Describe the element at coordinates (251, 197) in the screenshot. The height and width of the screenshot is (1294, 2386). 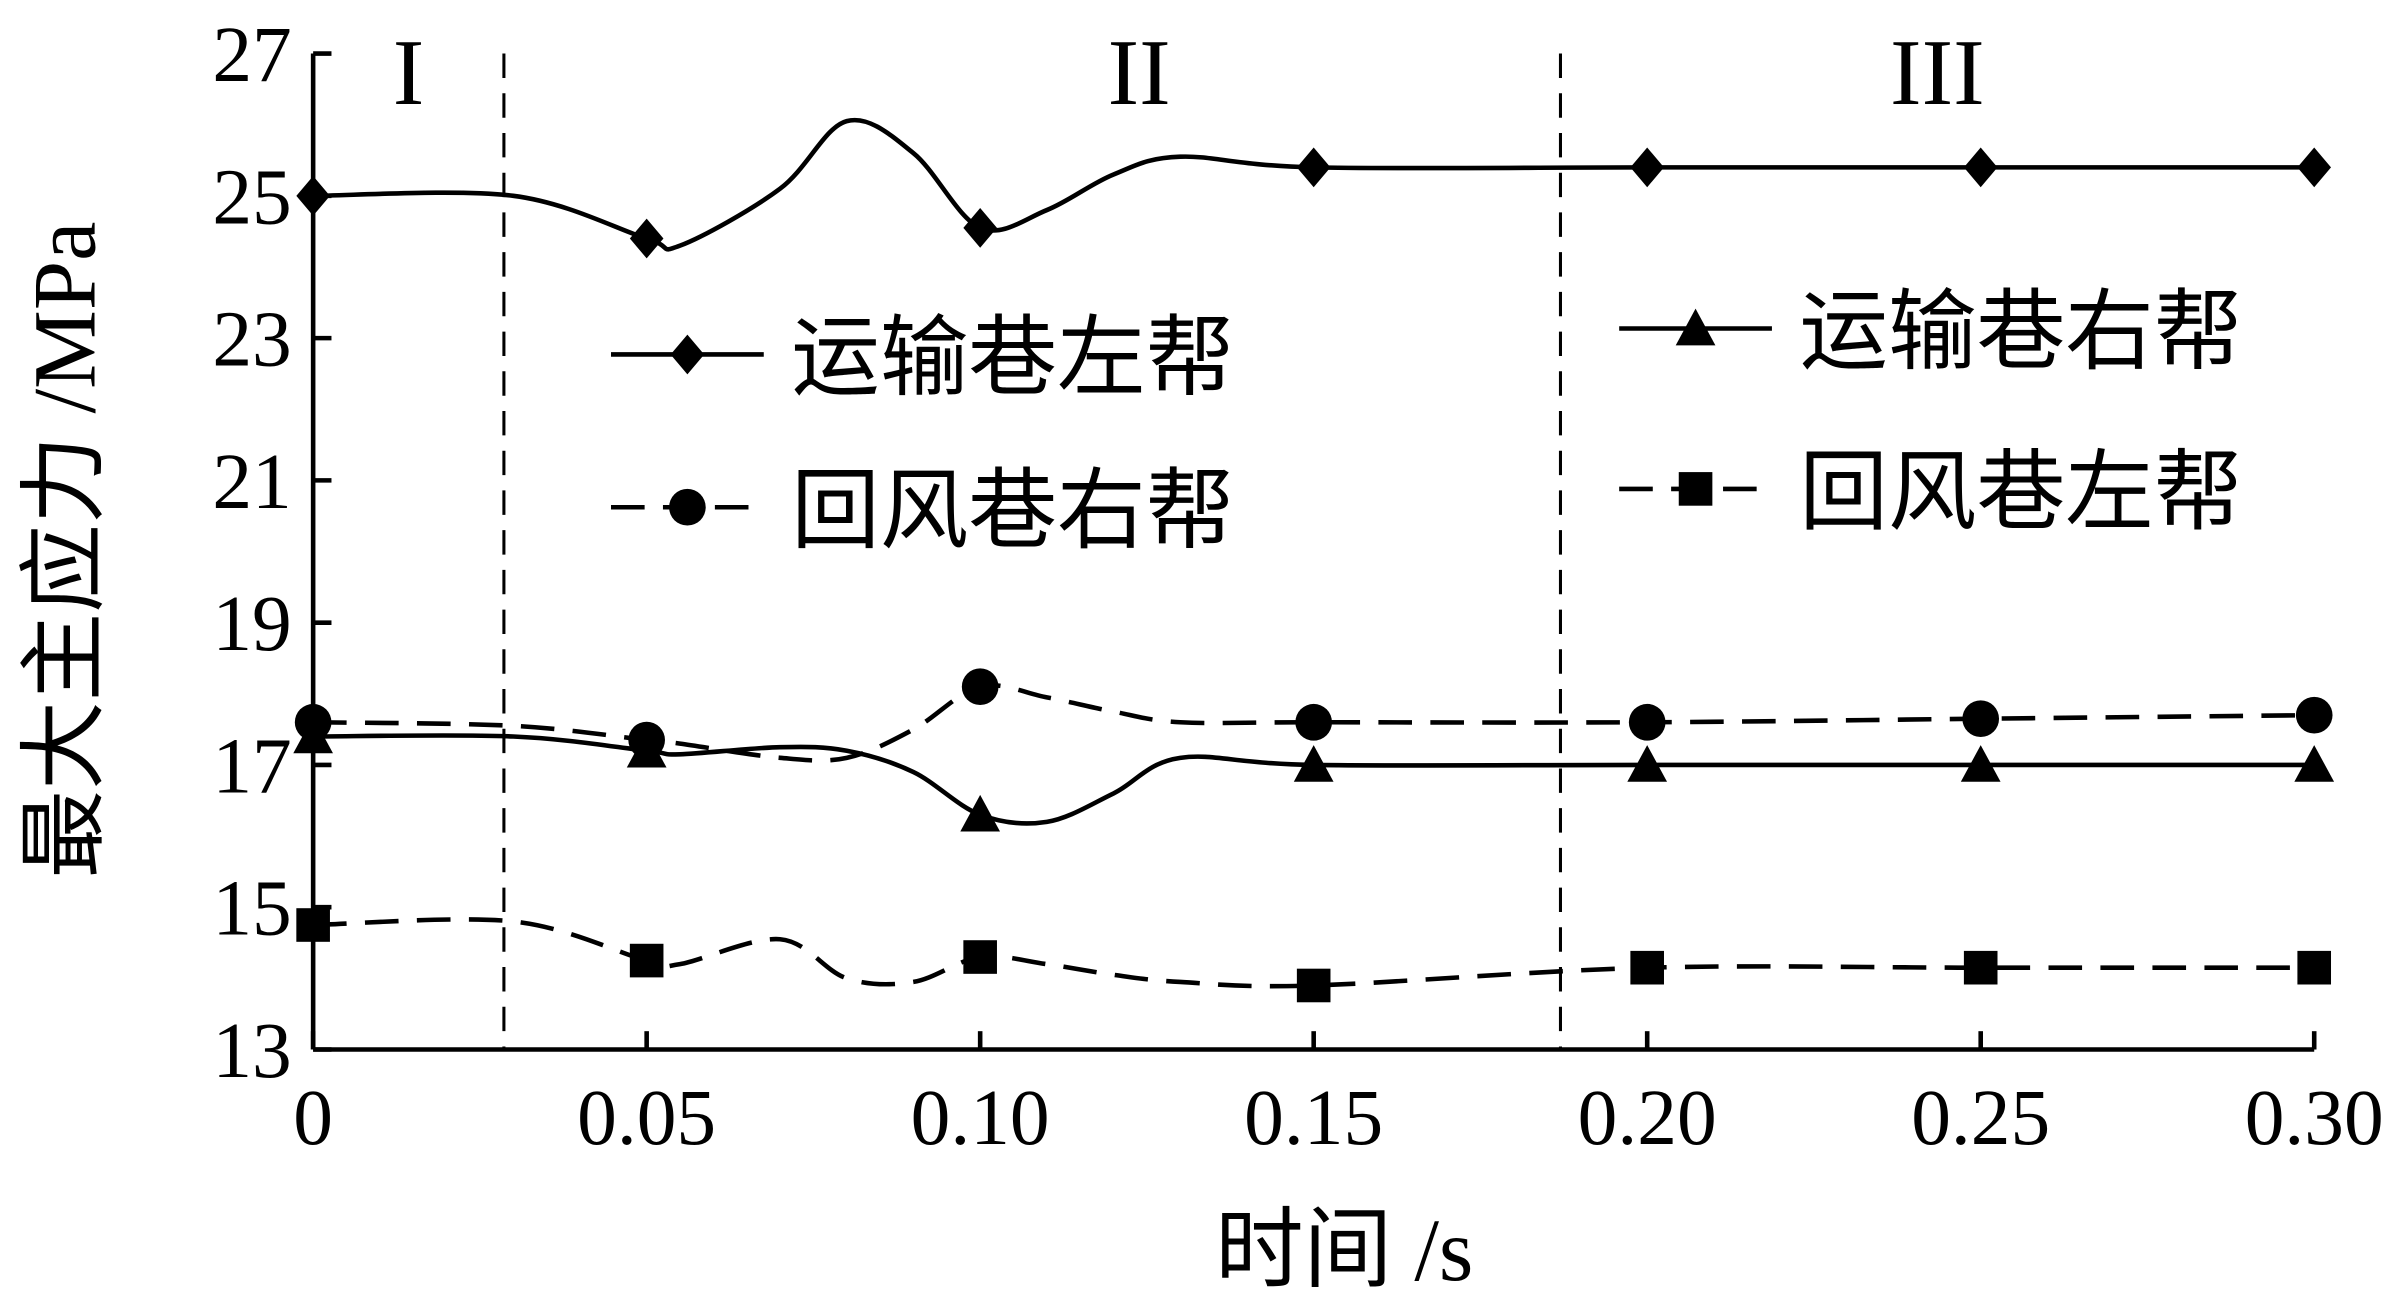
I see `y-tick-label: 25` at that location.